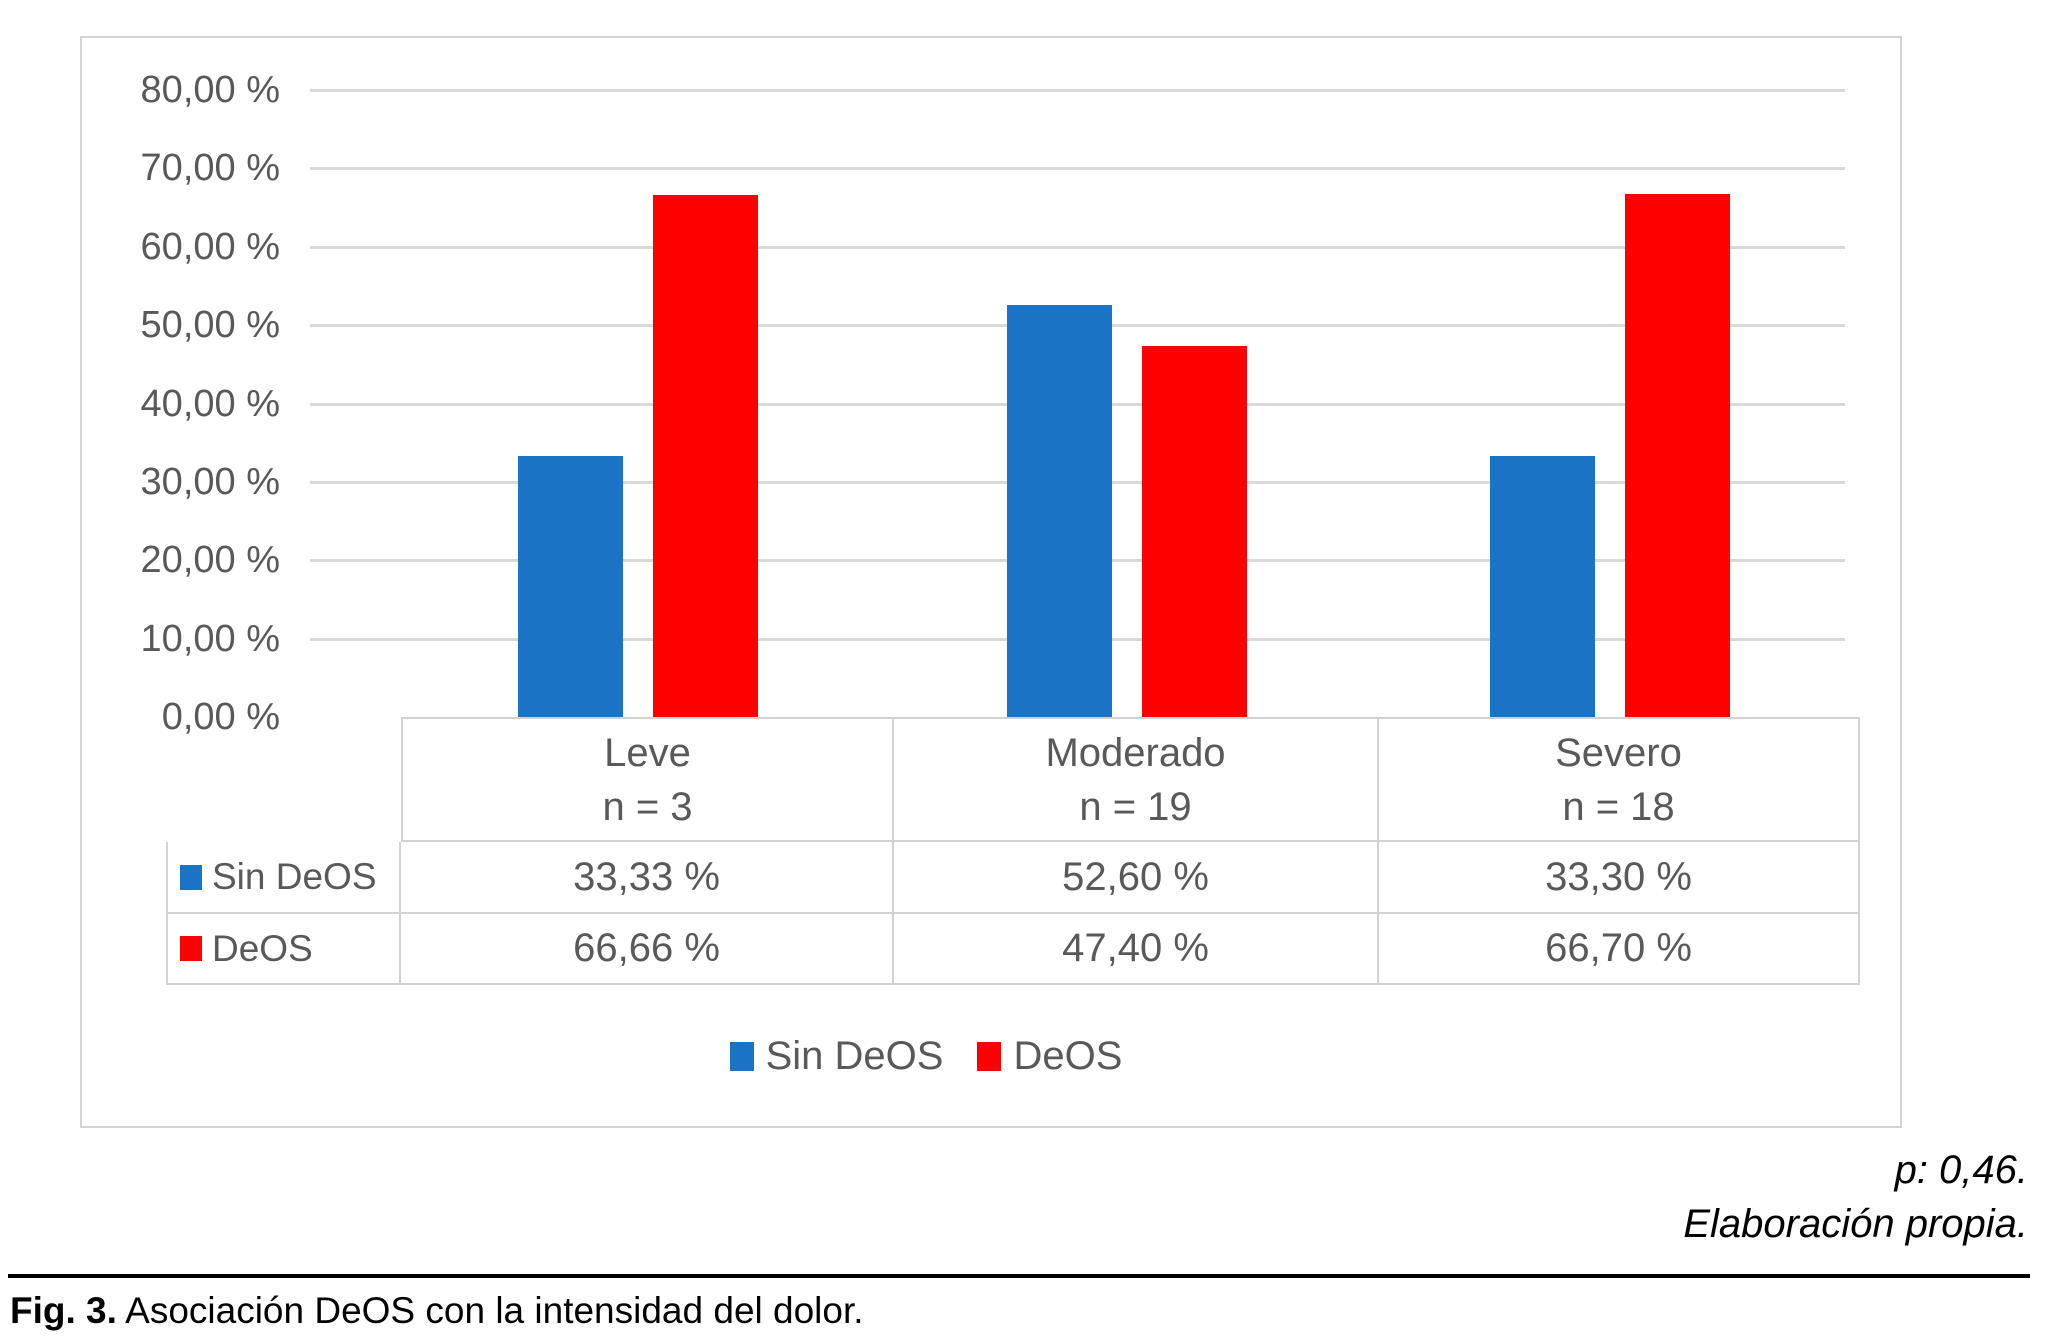 The height and width of the screenshot is (1336, 2068). What do you see at coordinates (294, 876) in the screenshot?
I see `series-name: Sin DeOS` at bounding box center [294, 876].